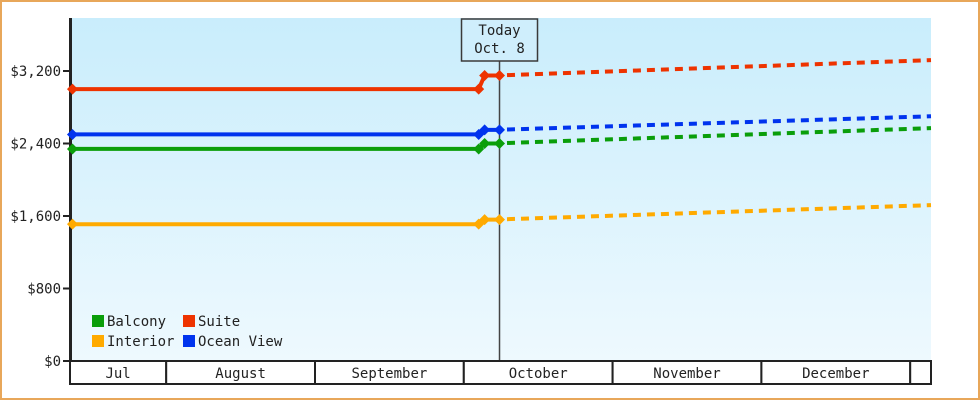  What do you see at coordinates (35, 217) in the screenshot?
I see `y-axis-tick-label: $1,600` at bounding box center [35, 217].